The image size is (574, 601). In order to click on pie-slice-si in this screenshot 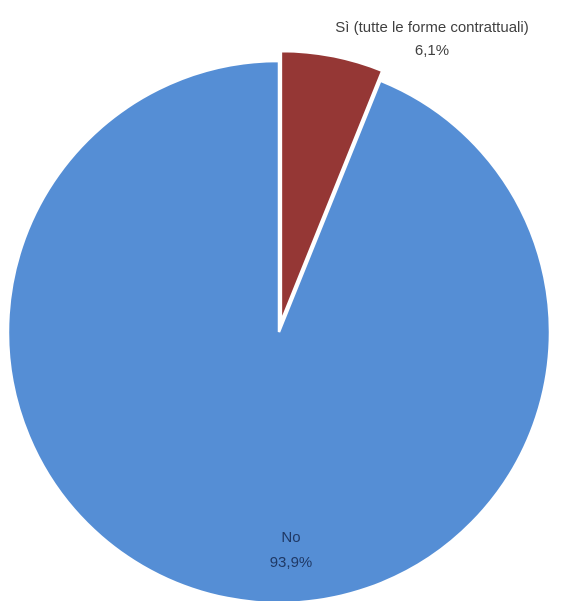, I will do `click(331, 186)`.